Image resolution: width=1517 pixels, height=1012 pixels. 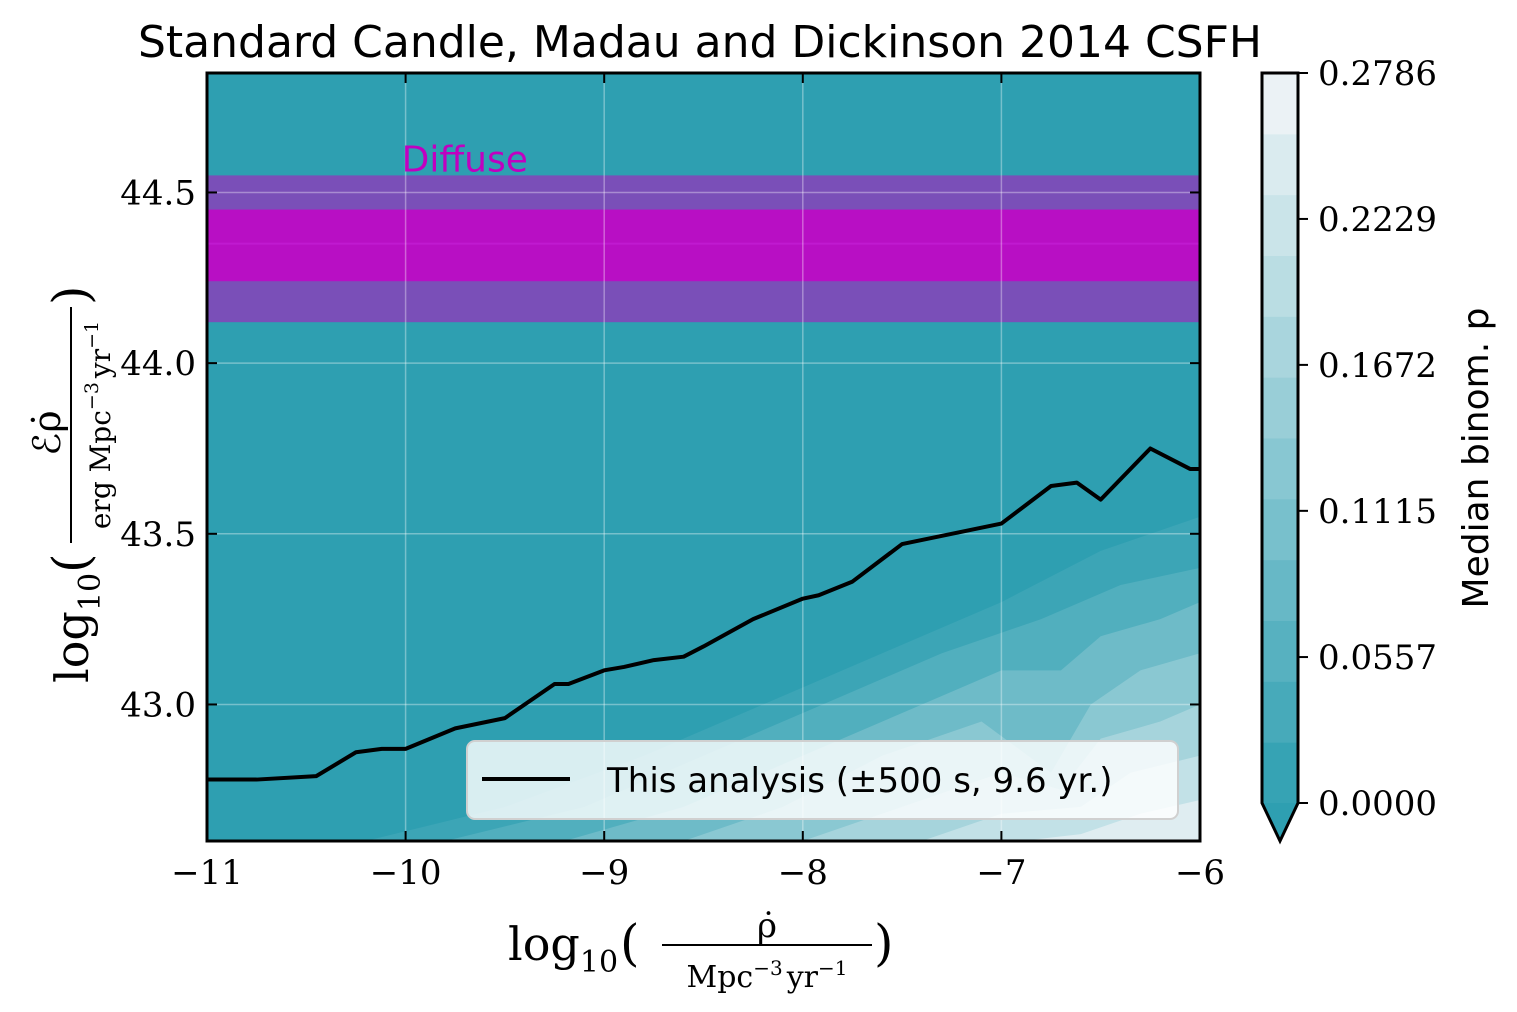 I want to click on legend-box, so click(x=822, y=780).